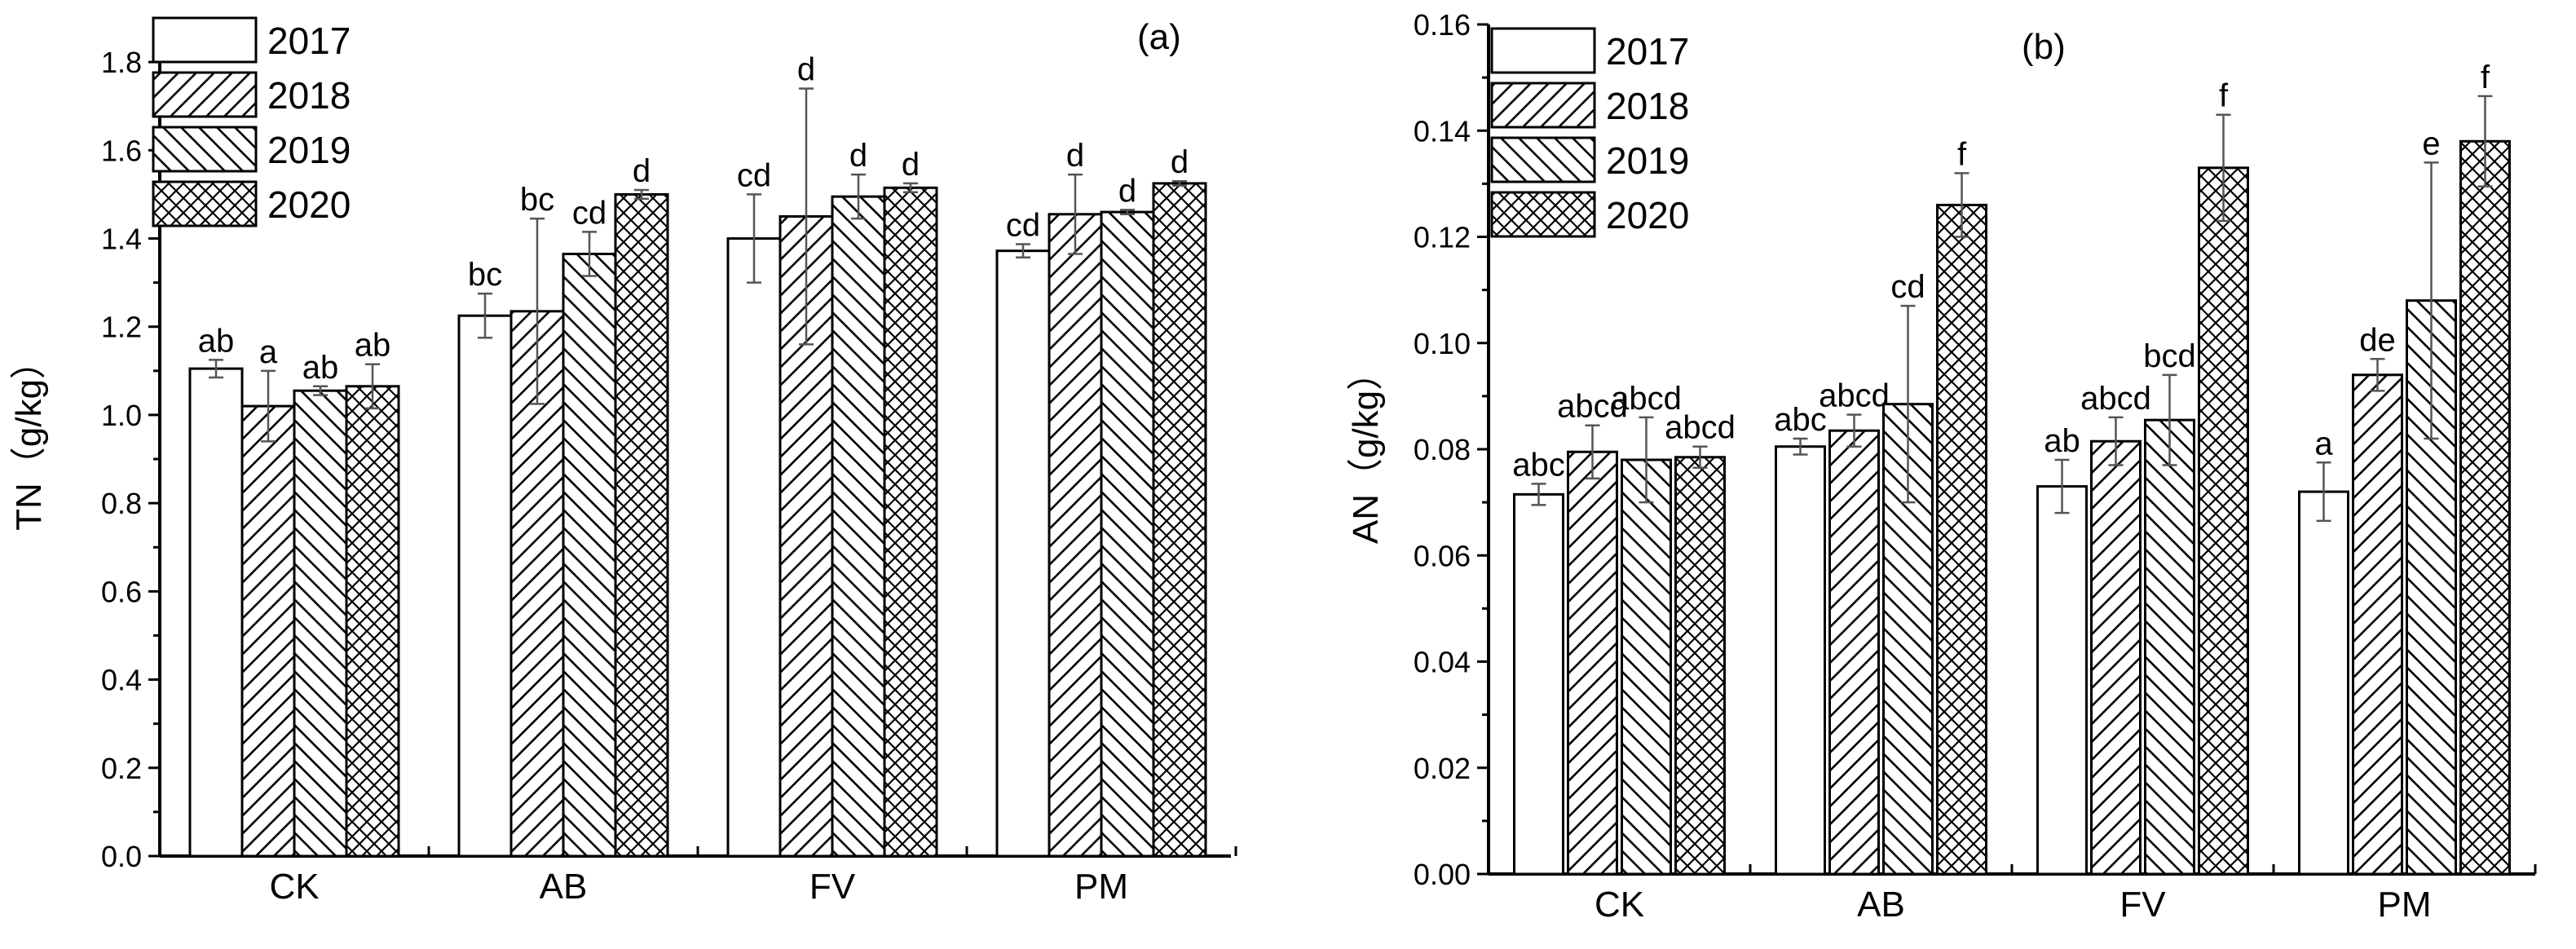  Describe the element at coordinates (1023, 553) in the screenshot. I see `bar-a-PM-2017` at that location.